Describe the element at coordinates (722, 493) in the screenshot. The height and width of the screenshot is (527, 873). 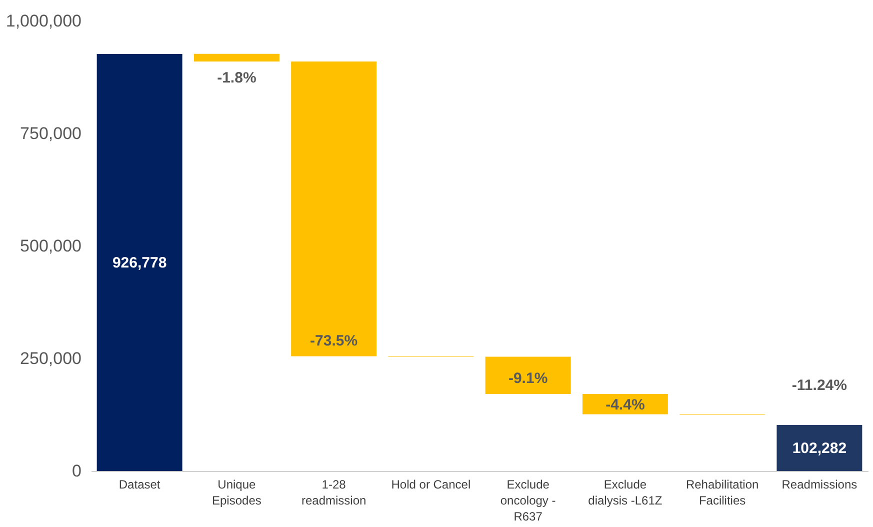
I see `x-tick-label: Rehabilitation Facilities` at that location.